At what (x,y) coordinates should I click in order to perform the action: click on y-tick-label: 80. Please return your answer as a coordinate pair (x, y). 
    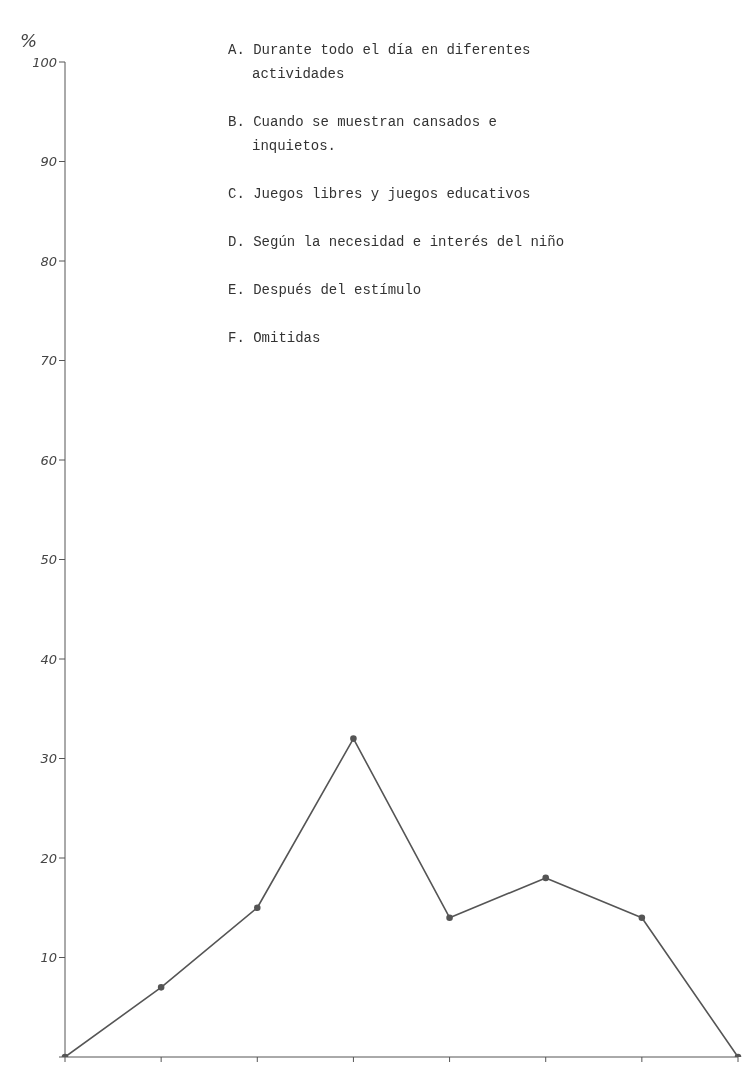
    Looking at the image, I should click on (48, 261).